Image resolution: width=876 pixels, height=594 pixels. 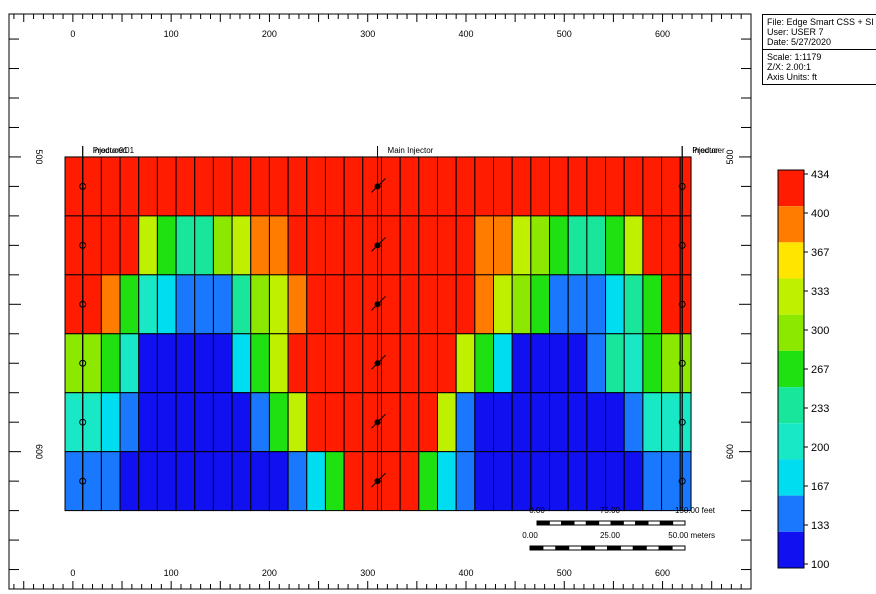 What do you see at coordinates (465, 34) in the screenshot?
I see `x-tick-label-top: 400` at bounding box center [465, 34].